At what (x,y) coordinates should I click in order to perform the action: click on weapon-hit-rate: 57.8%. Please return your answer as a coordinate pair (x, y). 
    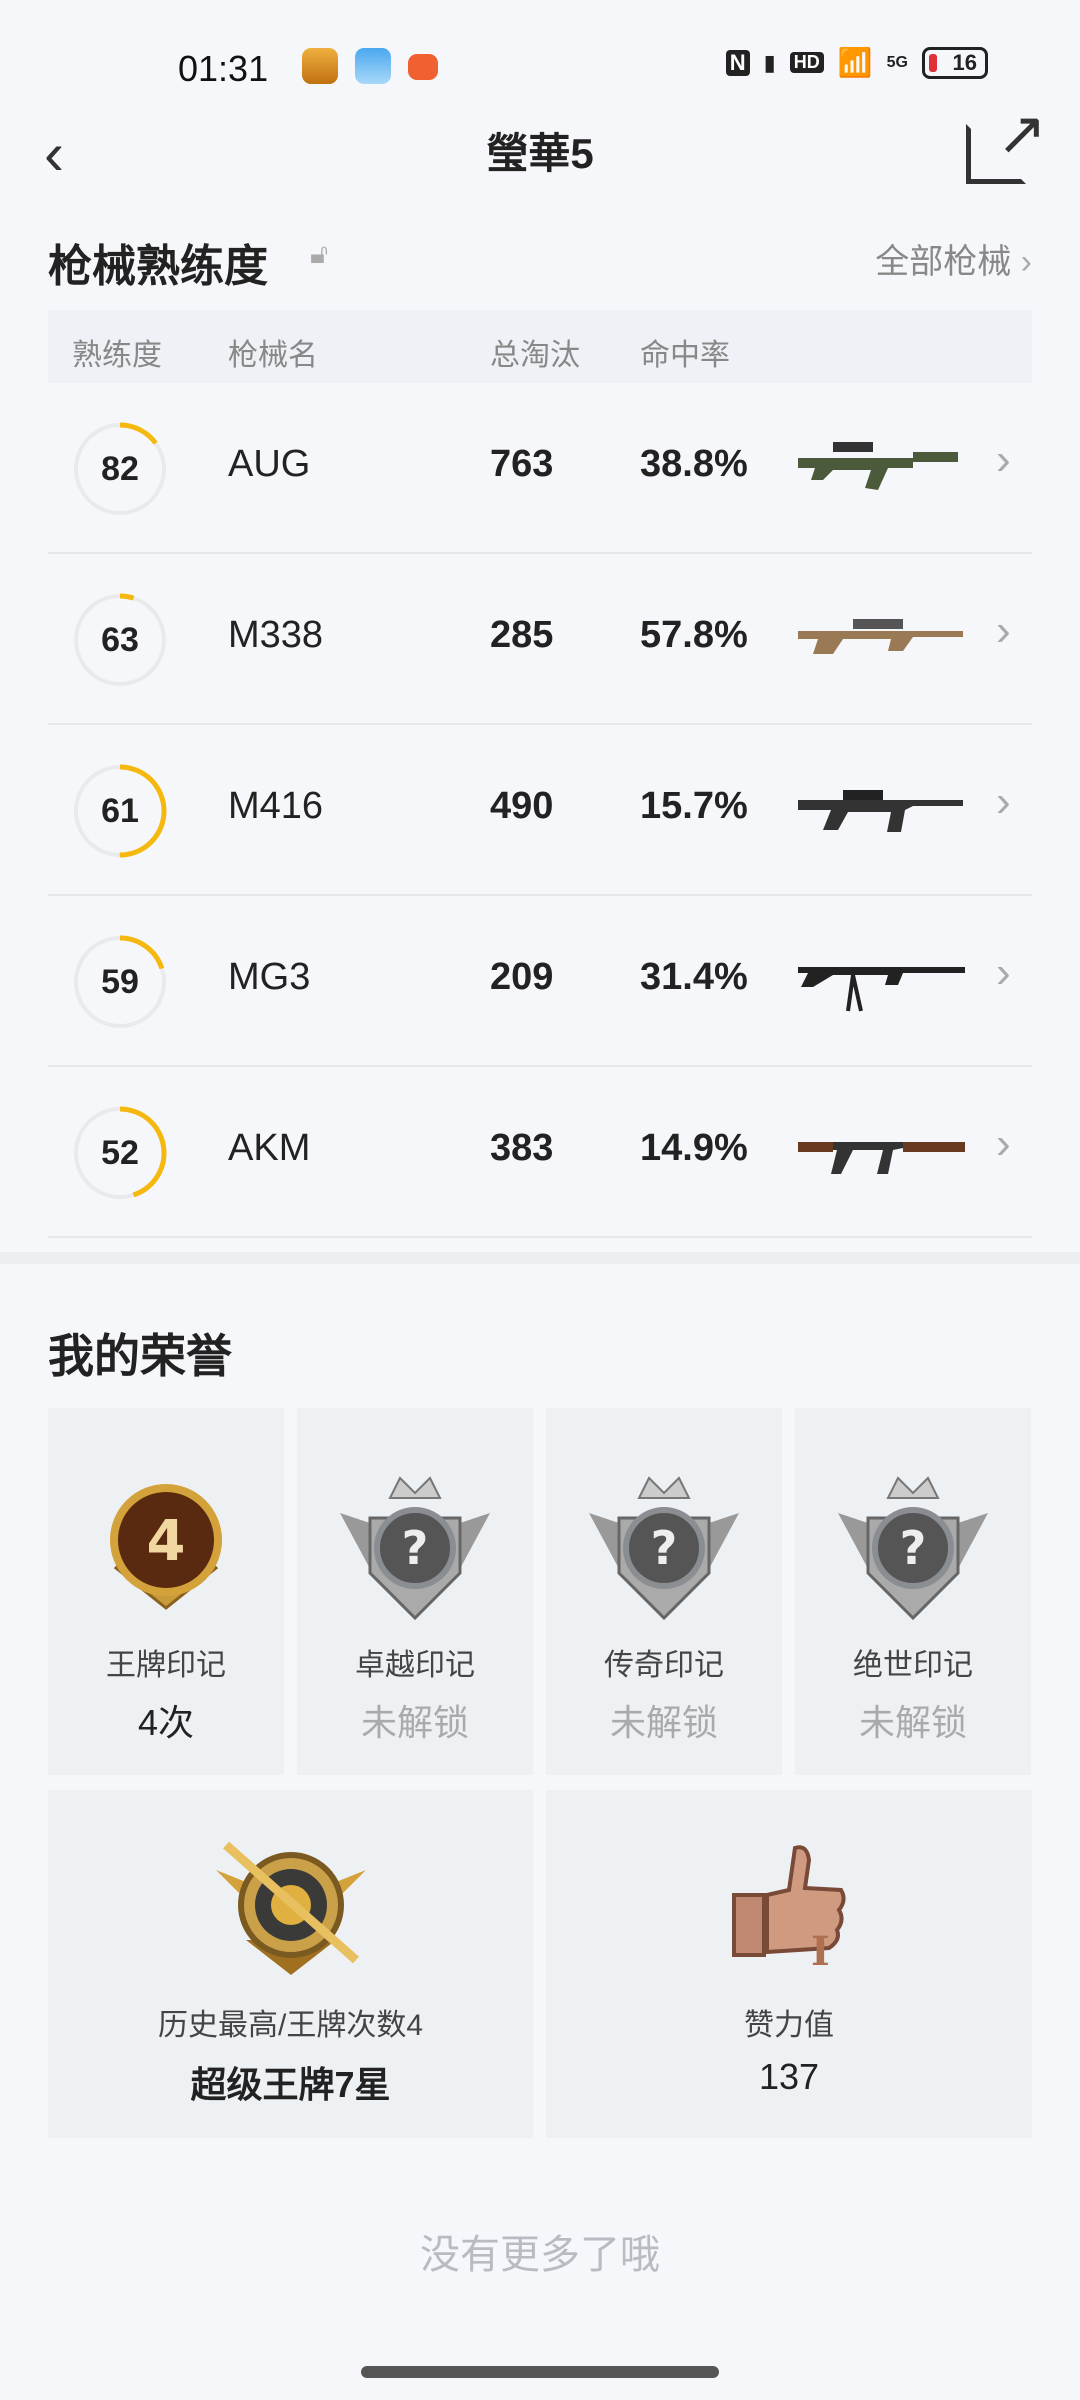
    Looking at the image, I should click on (694, 635).